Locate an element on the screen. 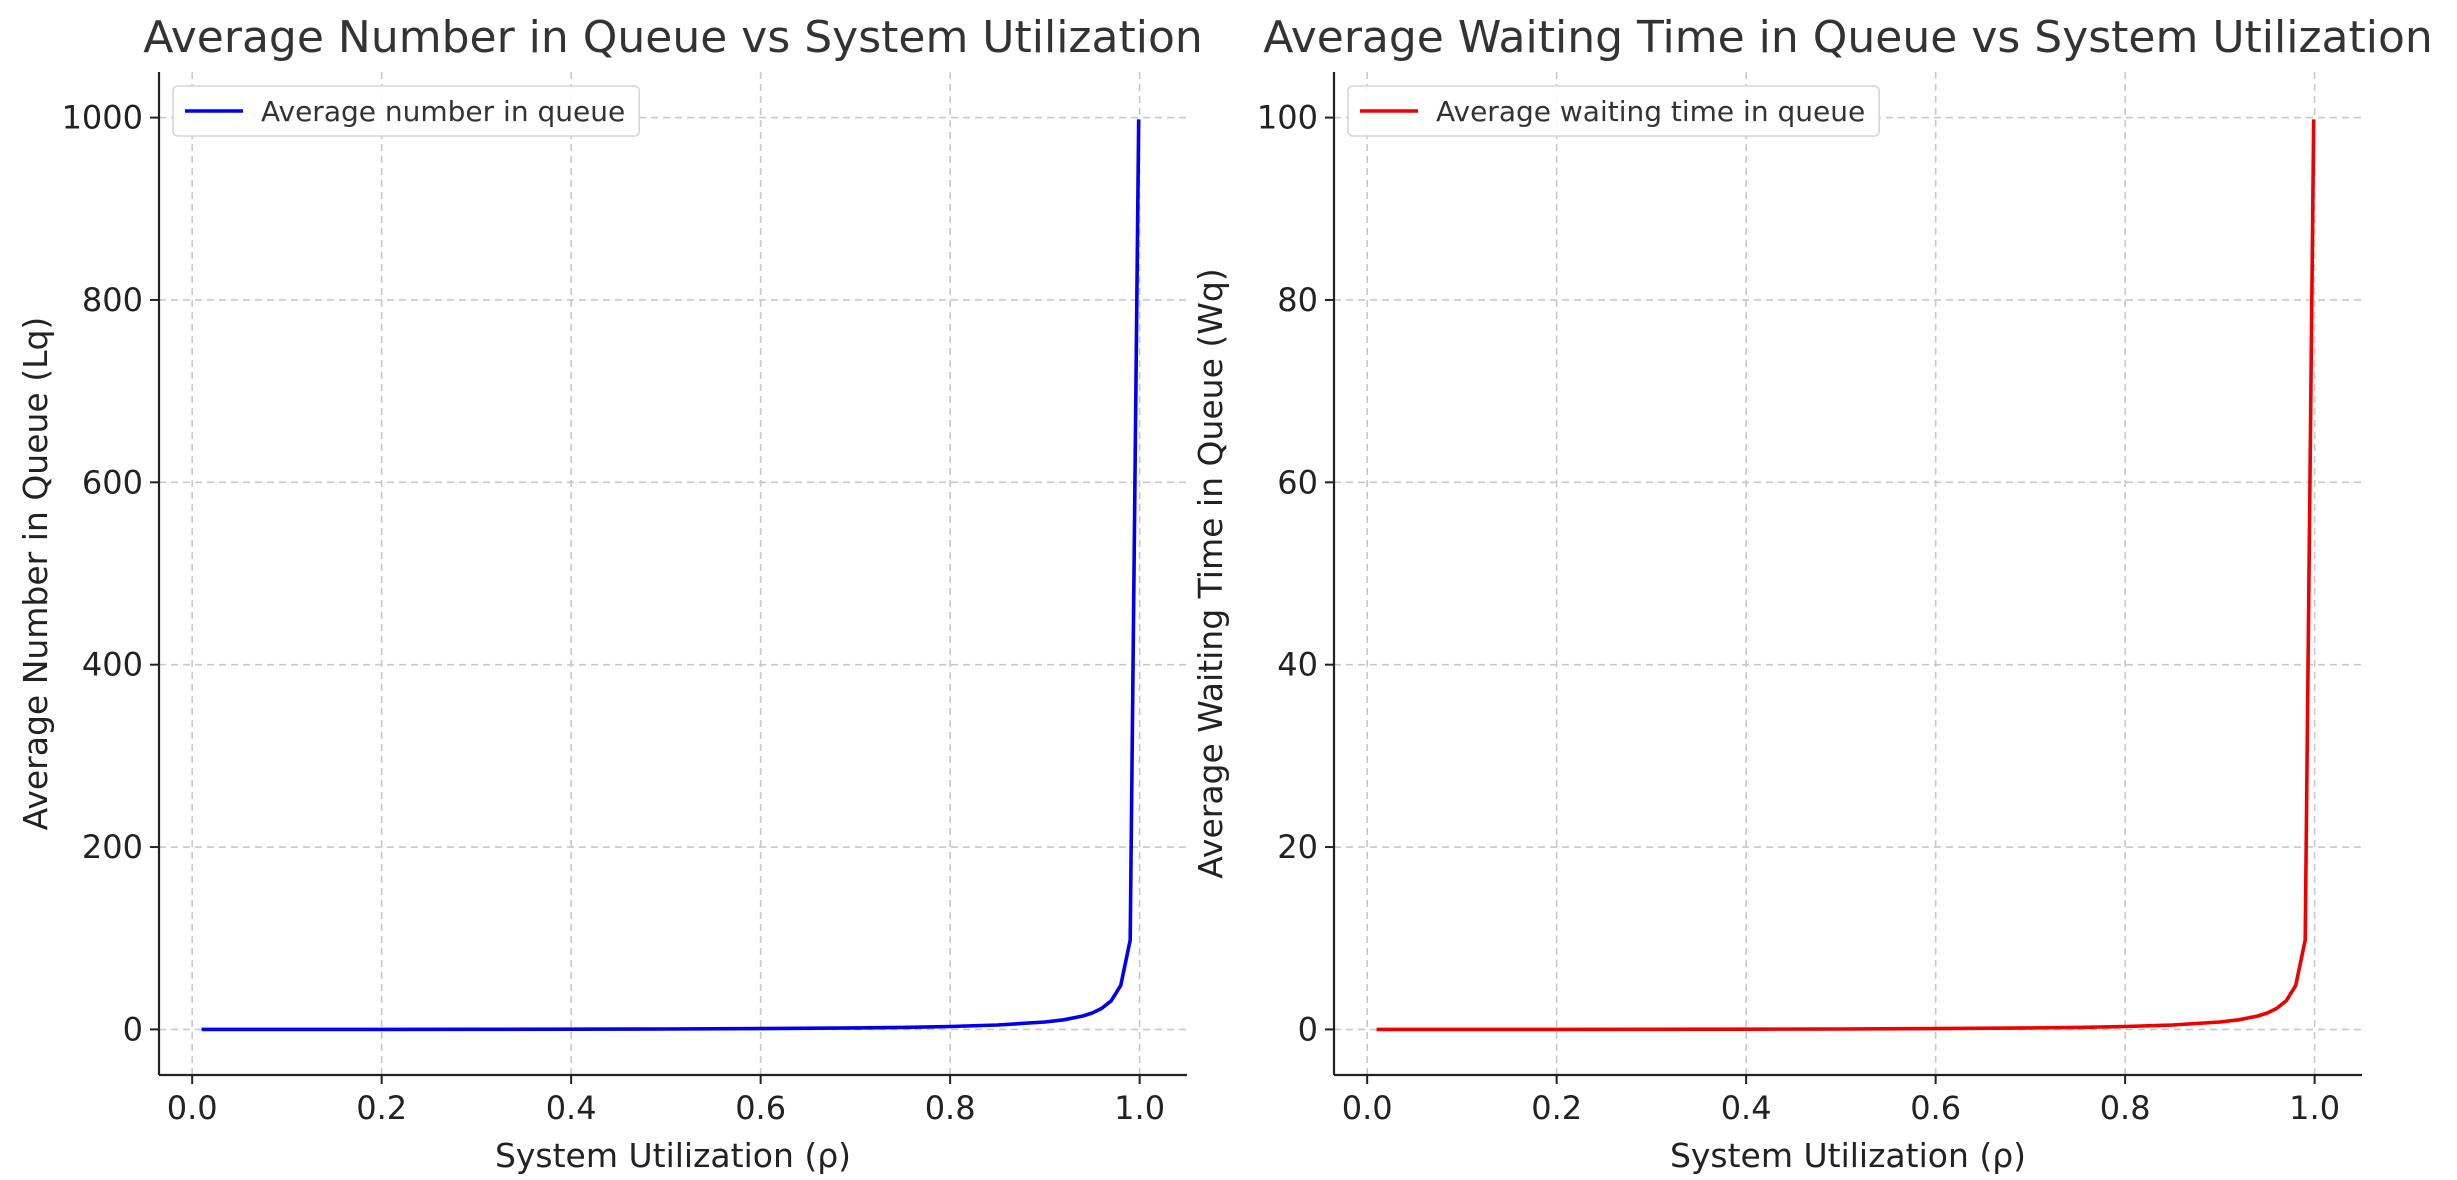  lq-x-tick-label-2: 0.4 is located at coordinates (571, 1108).